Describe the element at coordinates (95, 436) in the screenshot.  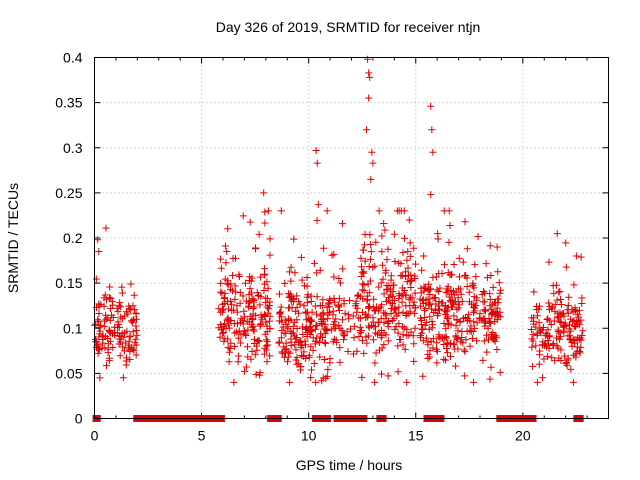
I see `x-tick-label: 0` at that location.